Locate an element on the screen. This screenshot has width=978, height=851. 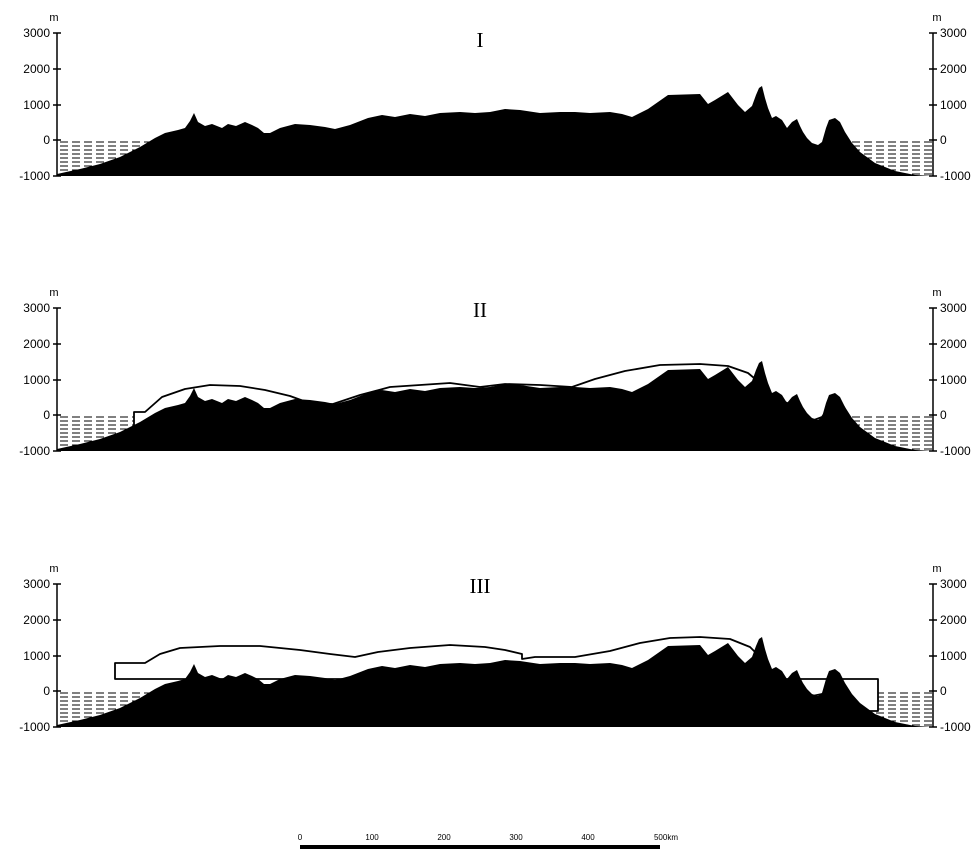
panel-title: III is located at coordinates (480, 586).